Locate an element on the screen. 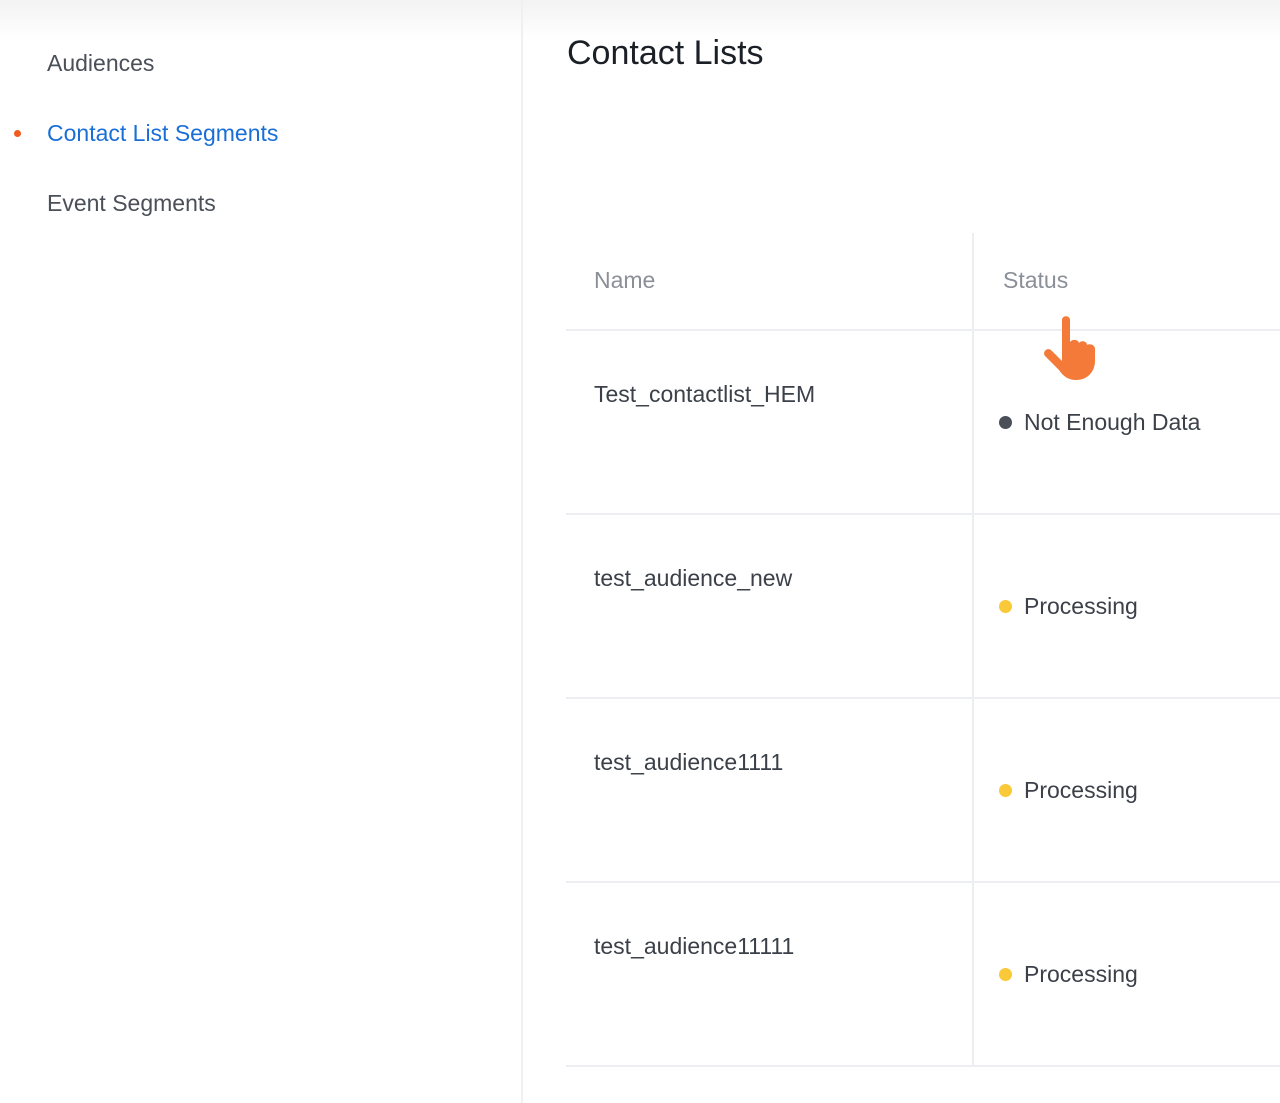 This screenshot has width=1280, height=1103. table-row: test_audience11111 Processing is located at coordinates (923, 975).